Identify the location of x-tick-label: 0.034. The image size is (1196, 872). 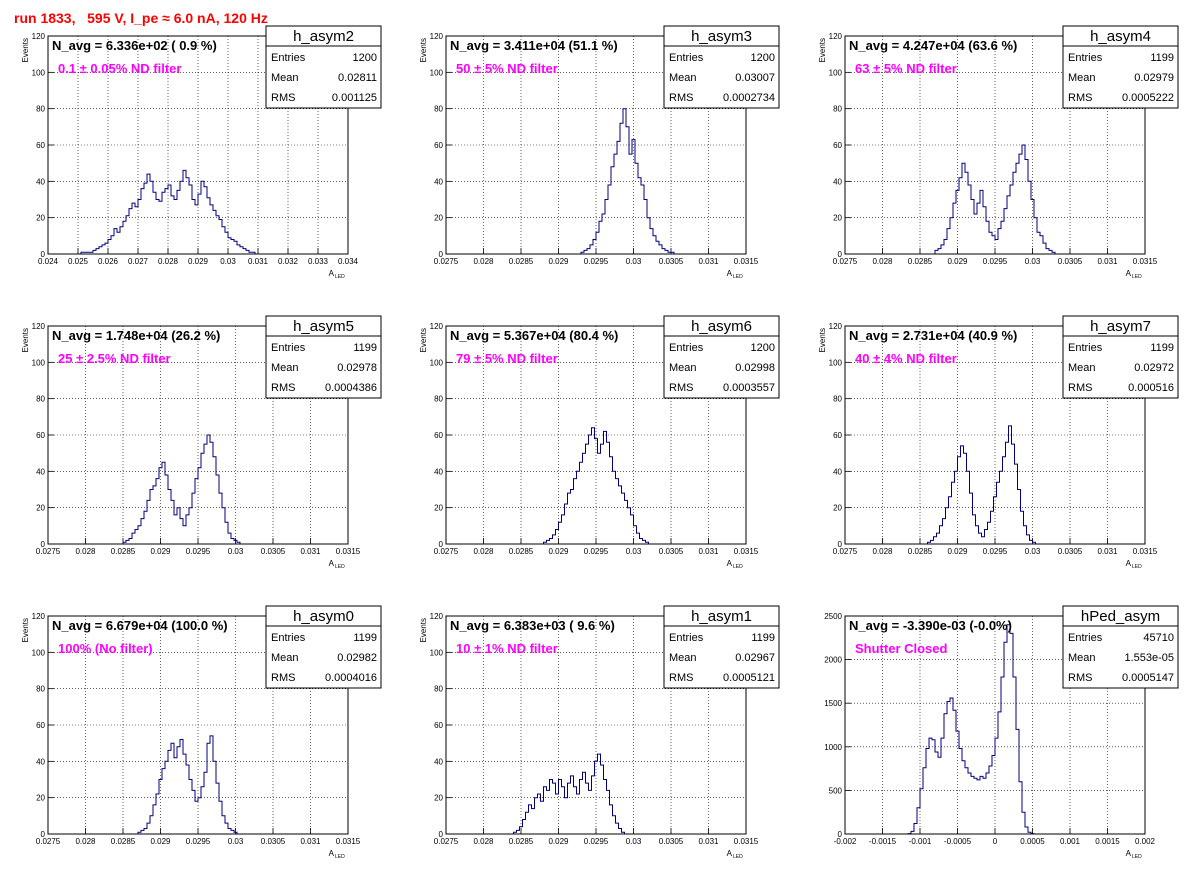
(348, 261).